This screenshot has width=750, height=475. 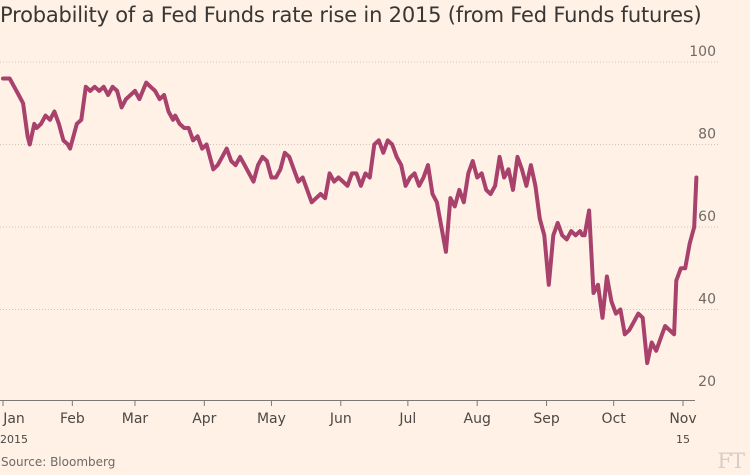 I want to click on x-tick-label-apr: Apr, so click(x=204, y=419).